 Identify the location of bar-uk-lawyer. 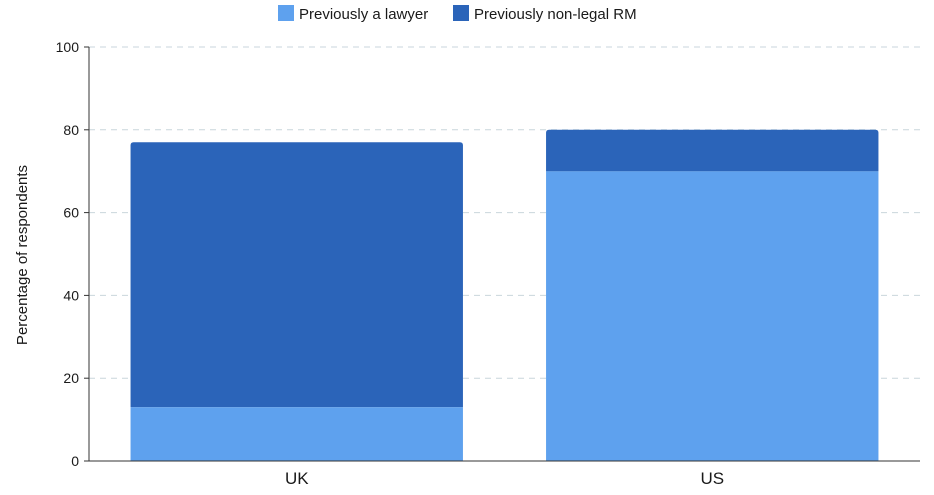
(296, 434).